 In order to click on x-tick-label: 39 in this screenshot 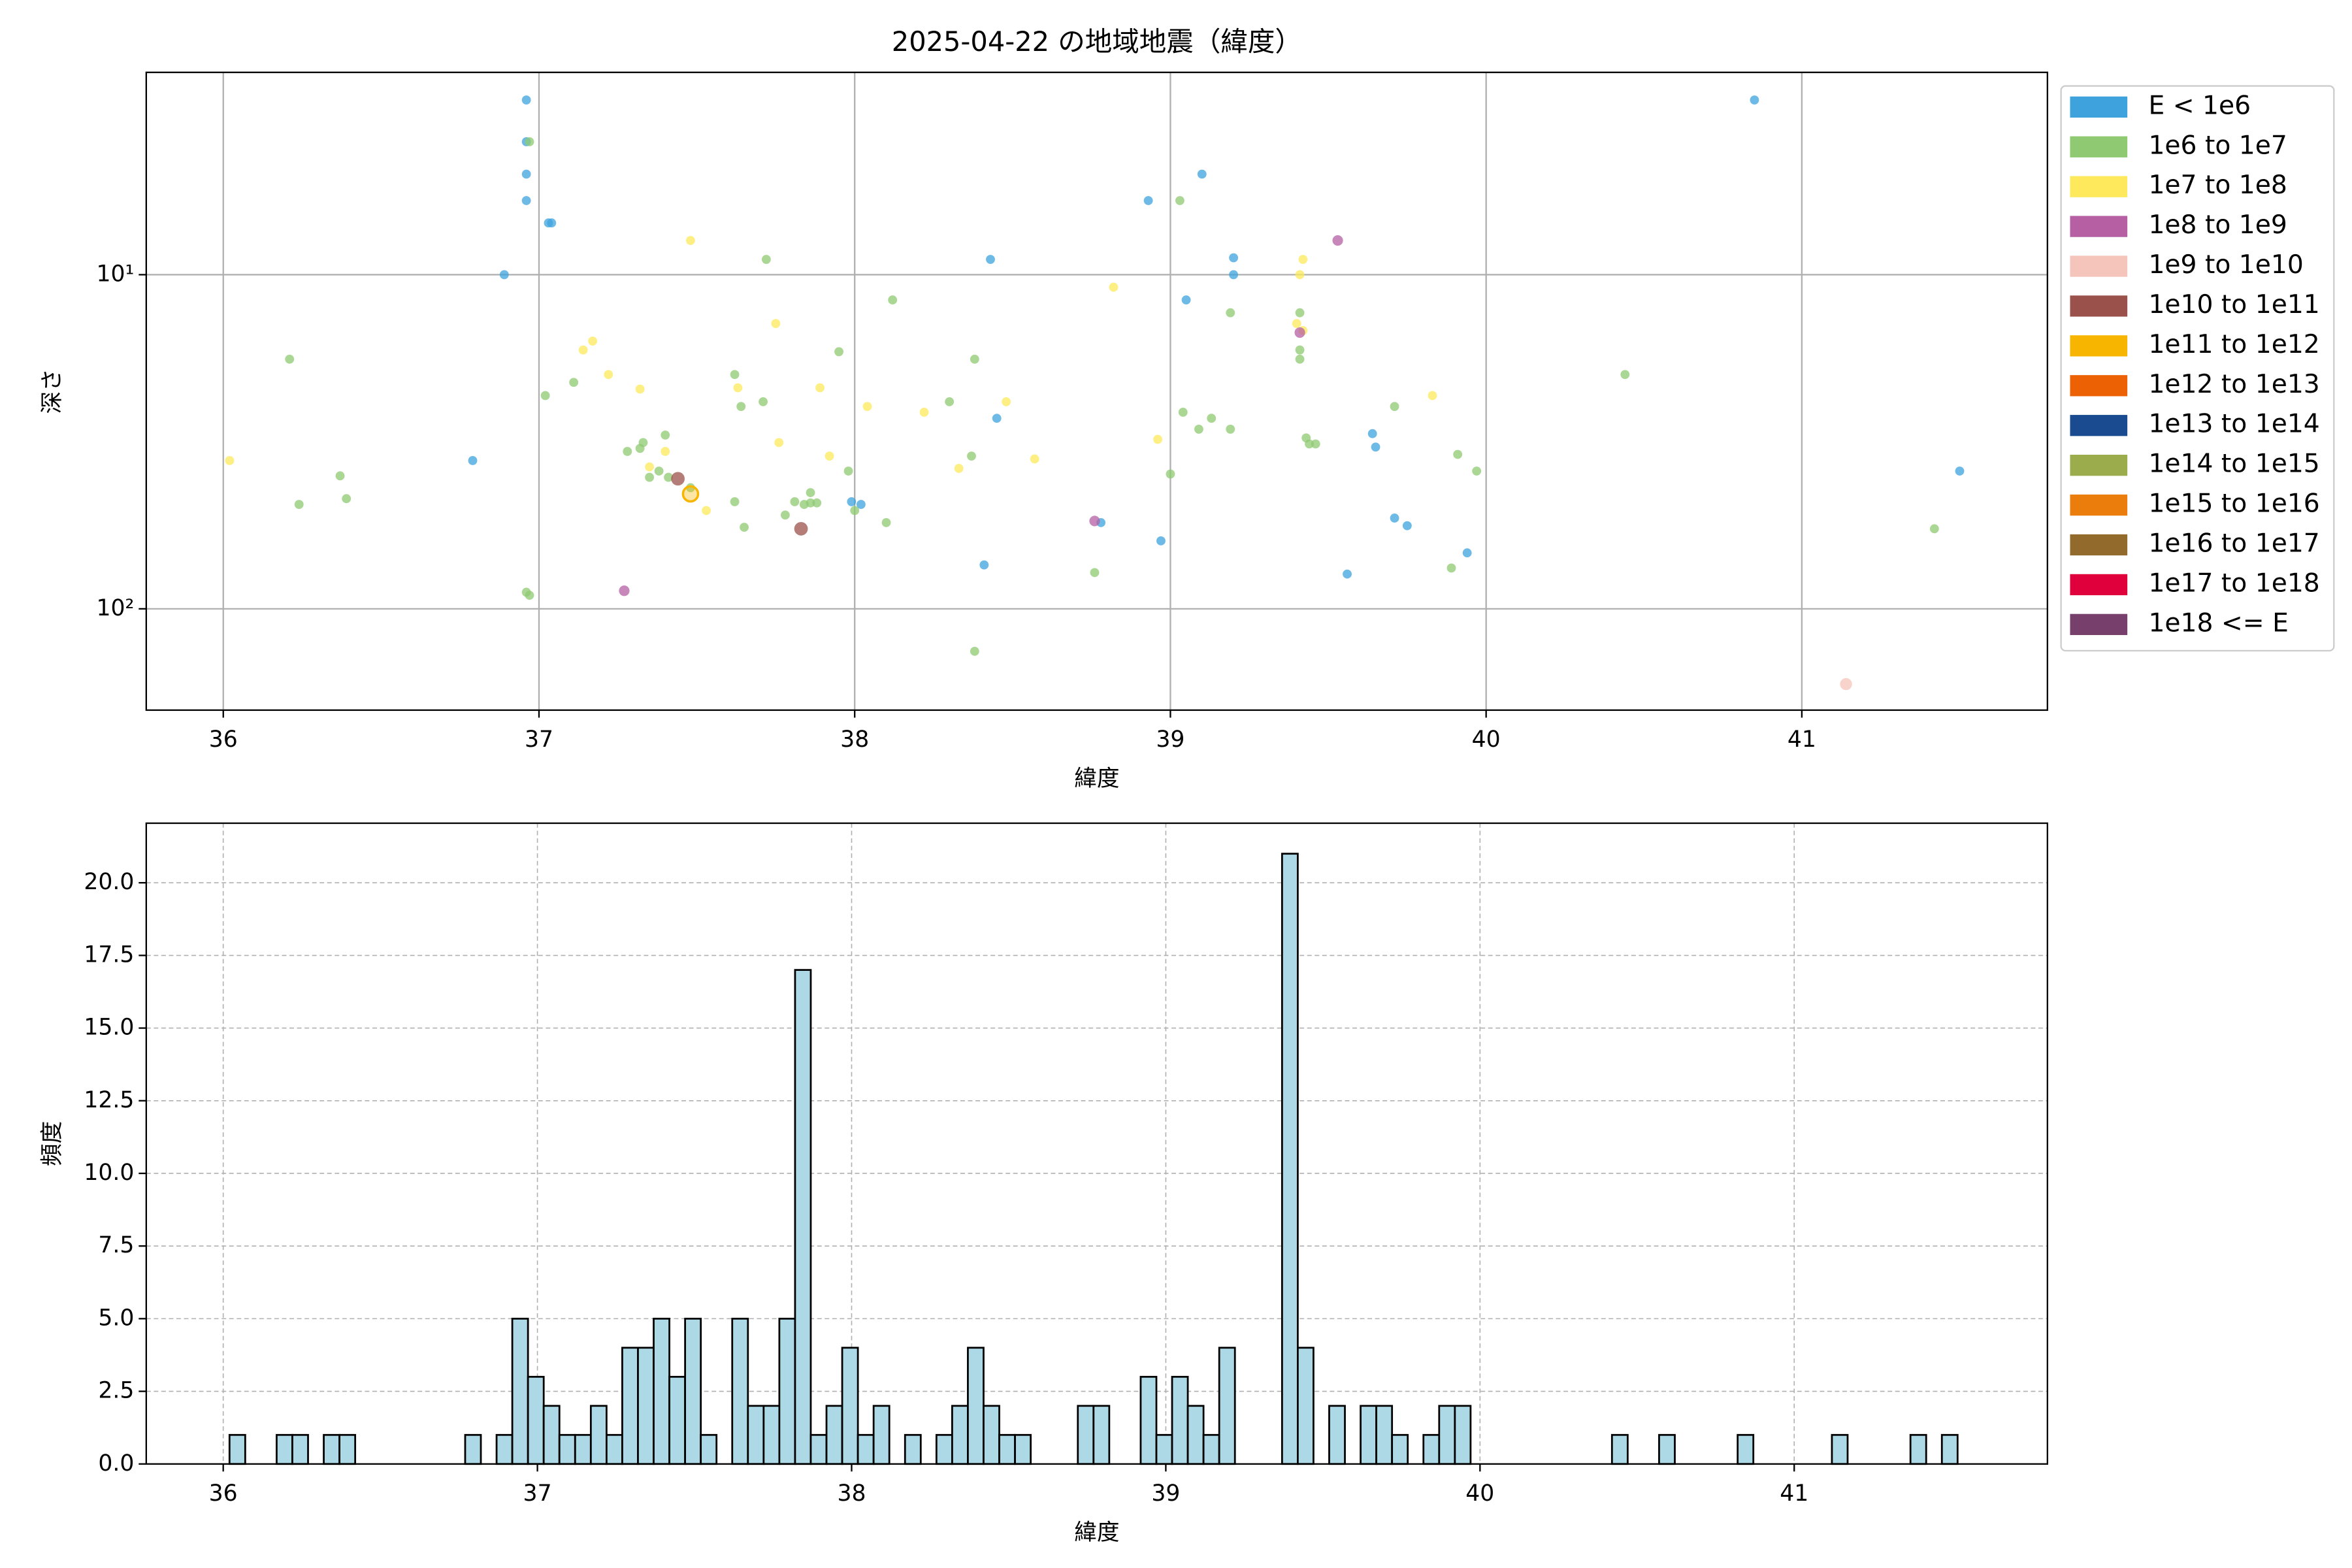, I will do `click(1170, 740)`.